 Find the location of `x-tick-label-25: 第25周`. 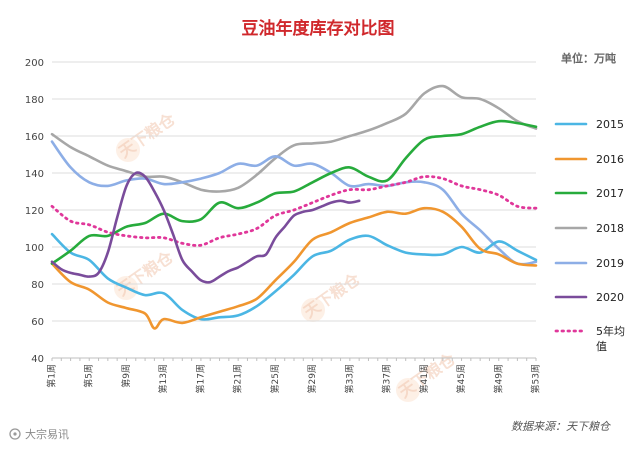

x-tick-label-25: 第25周 is located at coordinates (275, 378).